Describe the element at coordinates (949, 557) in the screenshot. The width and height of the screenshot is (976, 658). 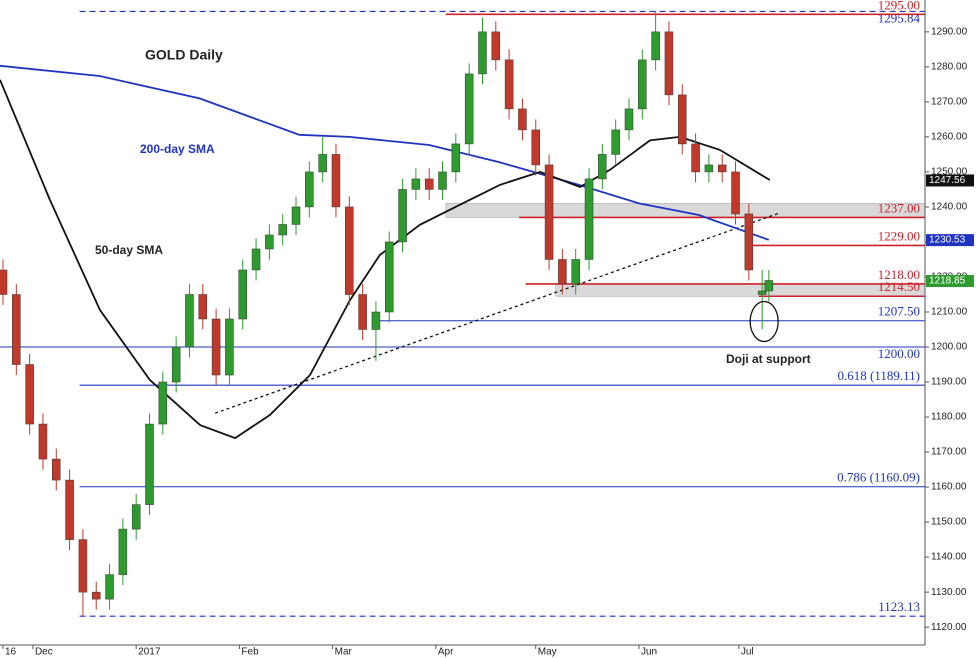
I see `y-tick-label: 1140.00` at that location.